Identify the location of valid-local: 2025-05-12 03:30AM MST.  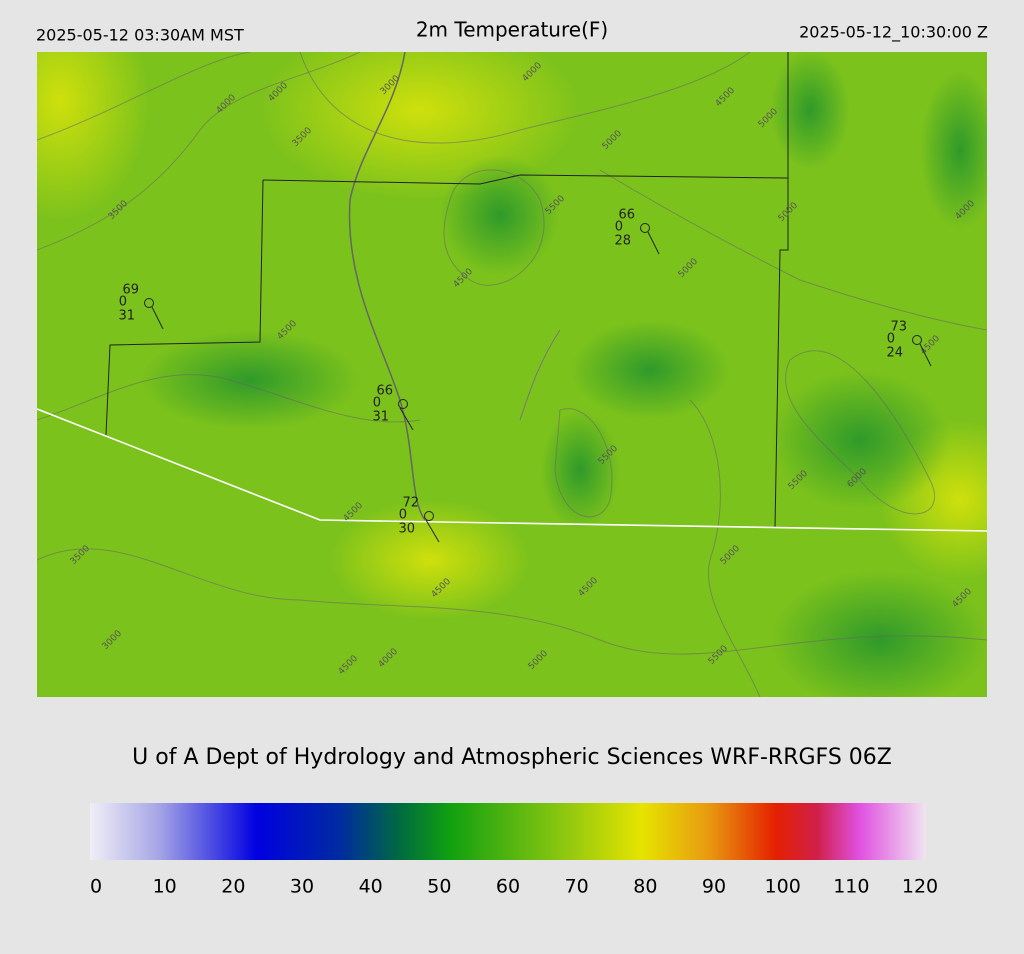
(140, 35).